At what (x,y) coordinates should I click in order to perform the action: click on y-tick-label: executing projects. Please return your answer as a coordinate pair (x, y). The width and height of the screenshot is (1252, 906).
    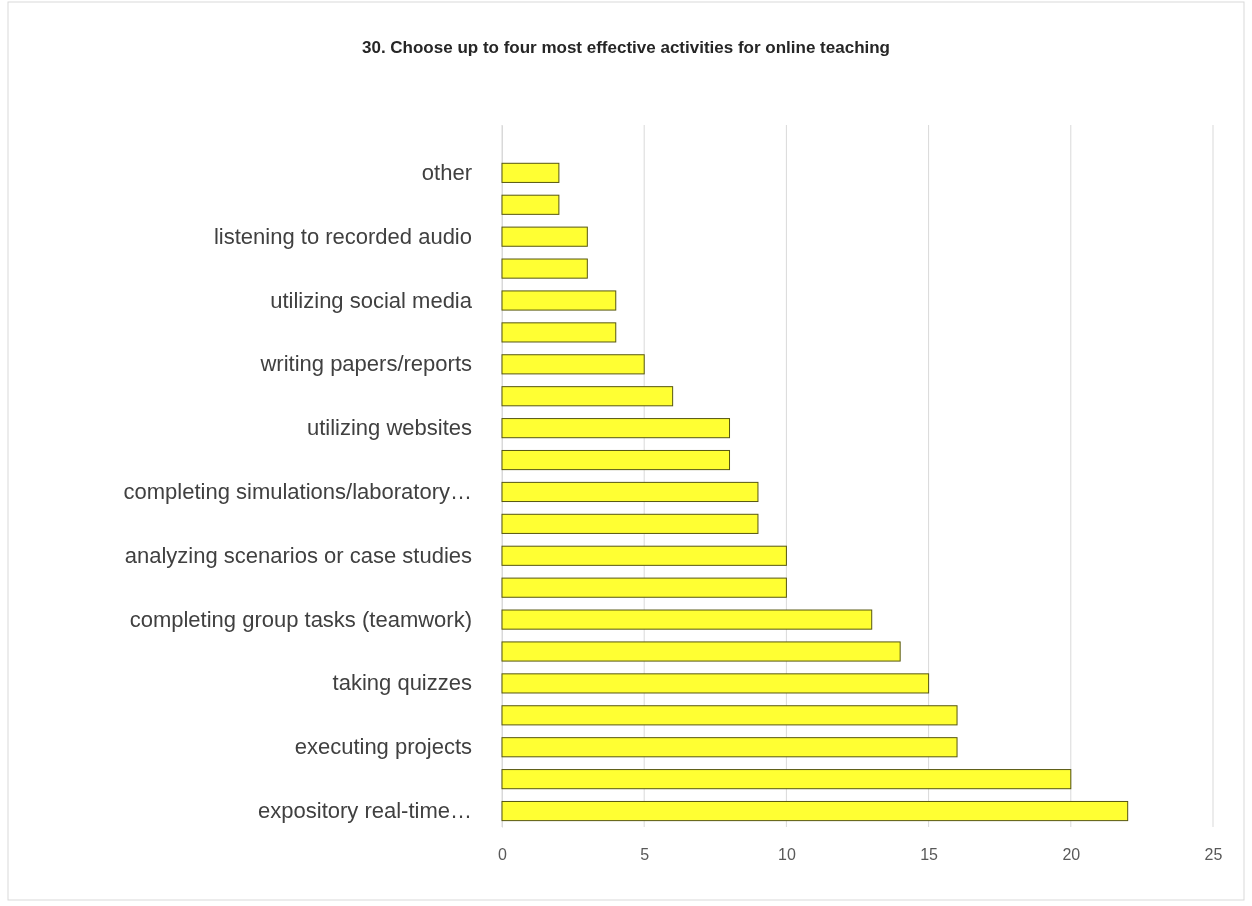
    Looking at the image, I should click on (383, 747).